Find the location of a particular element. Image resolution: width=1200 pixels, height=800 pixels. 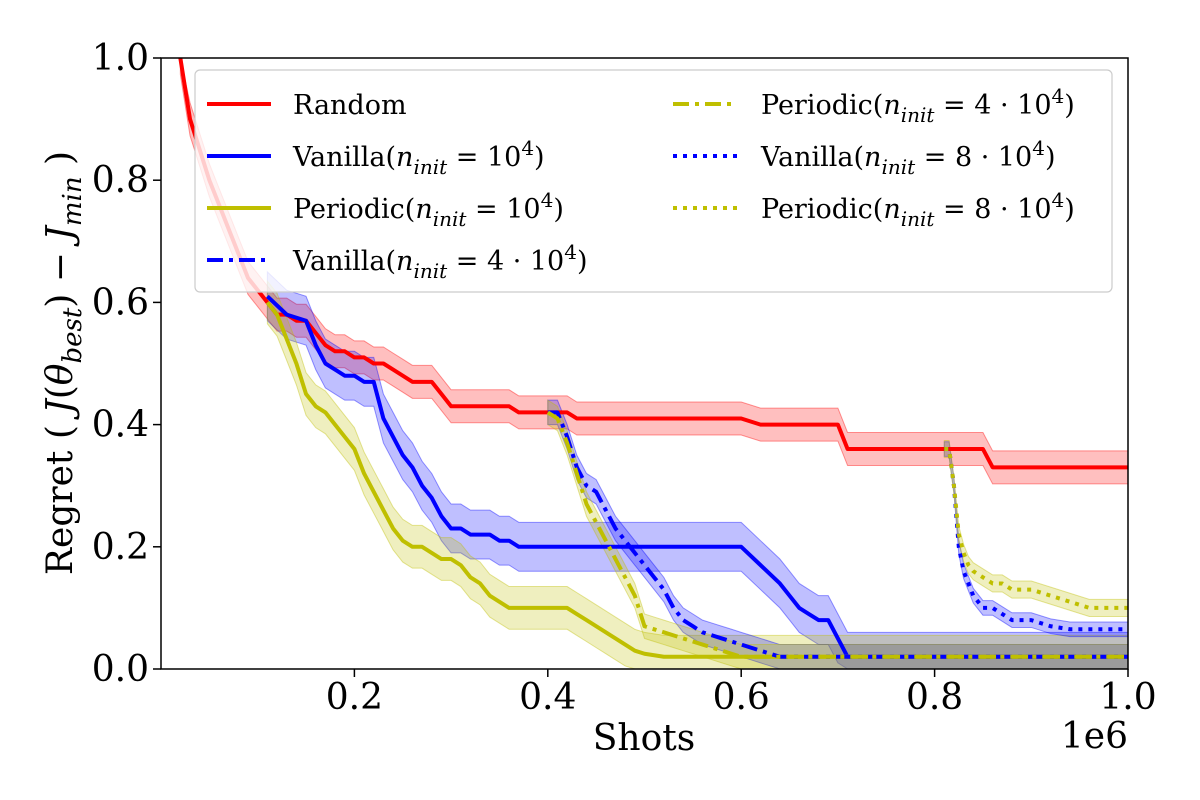

legend-label: Vanilla(ninit = 104) is located at coordinates (418, 157).